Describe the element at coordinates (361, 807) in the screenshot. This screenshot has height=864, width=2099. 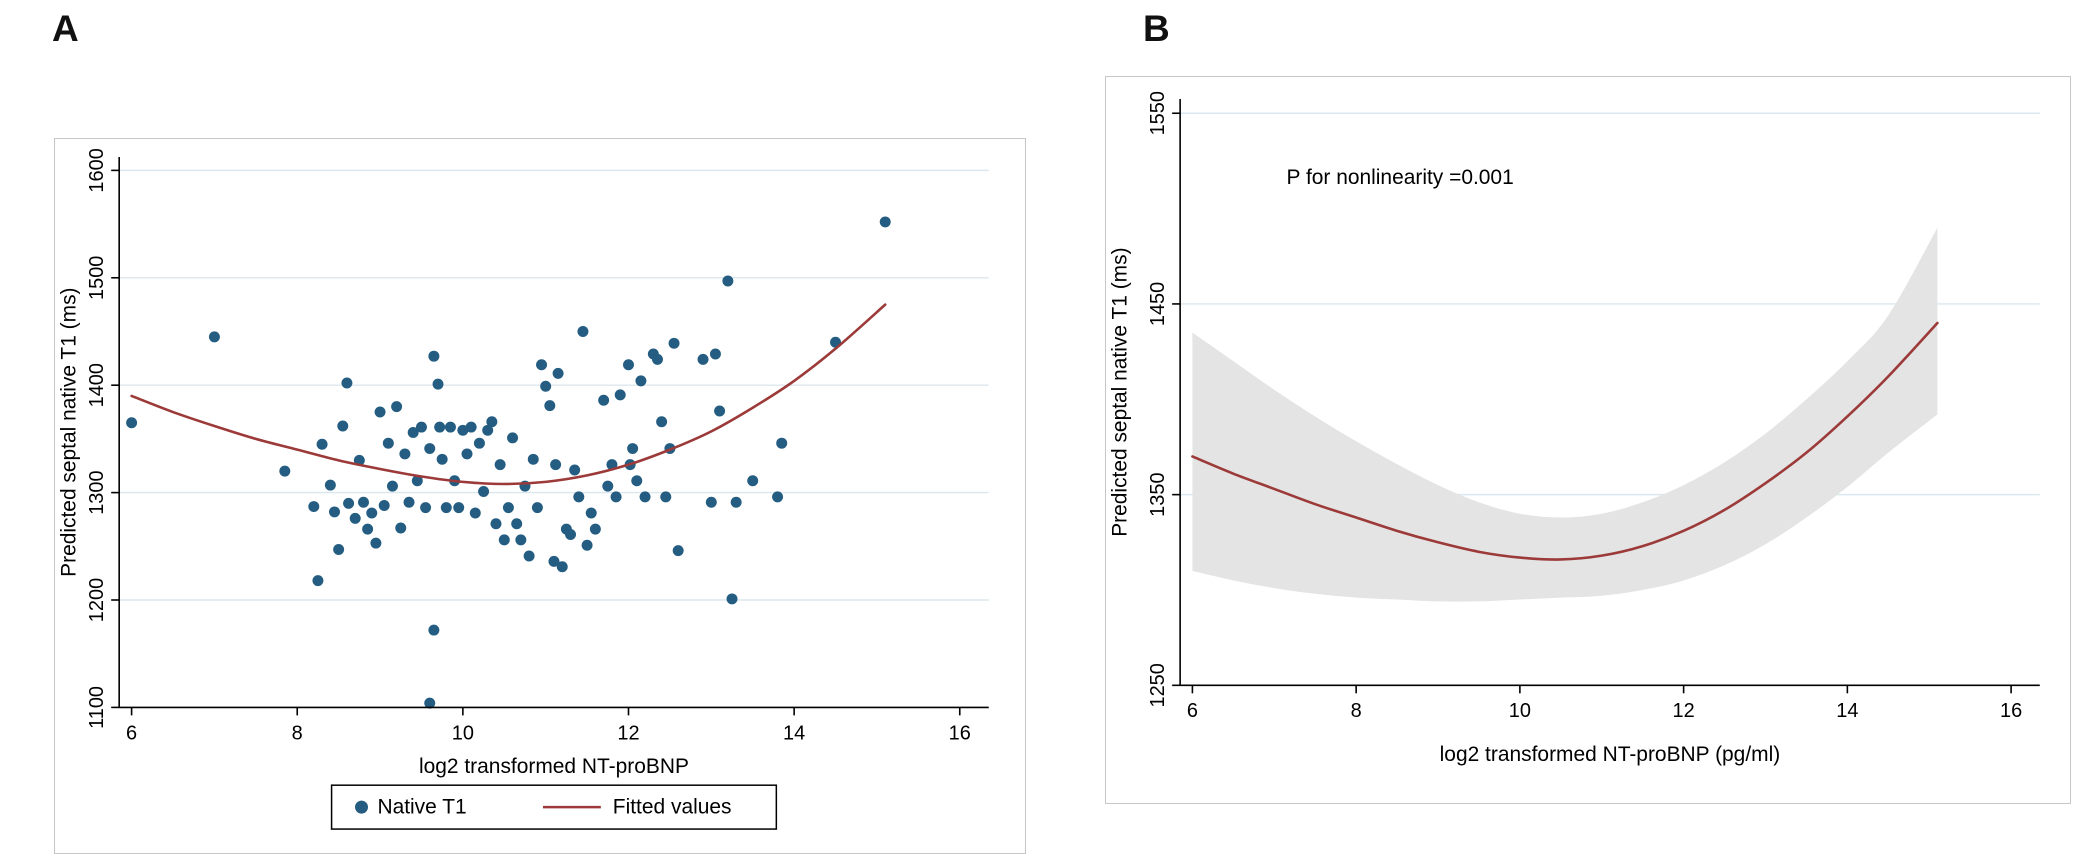
I see `legend-dot-marker` at that location.